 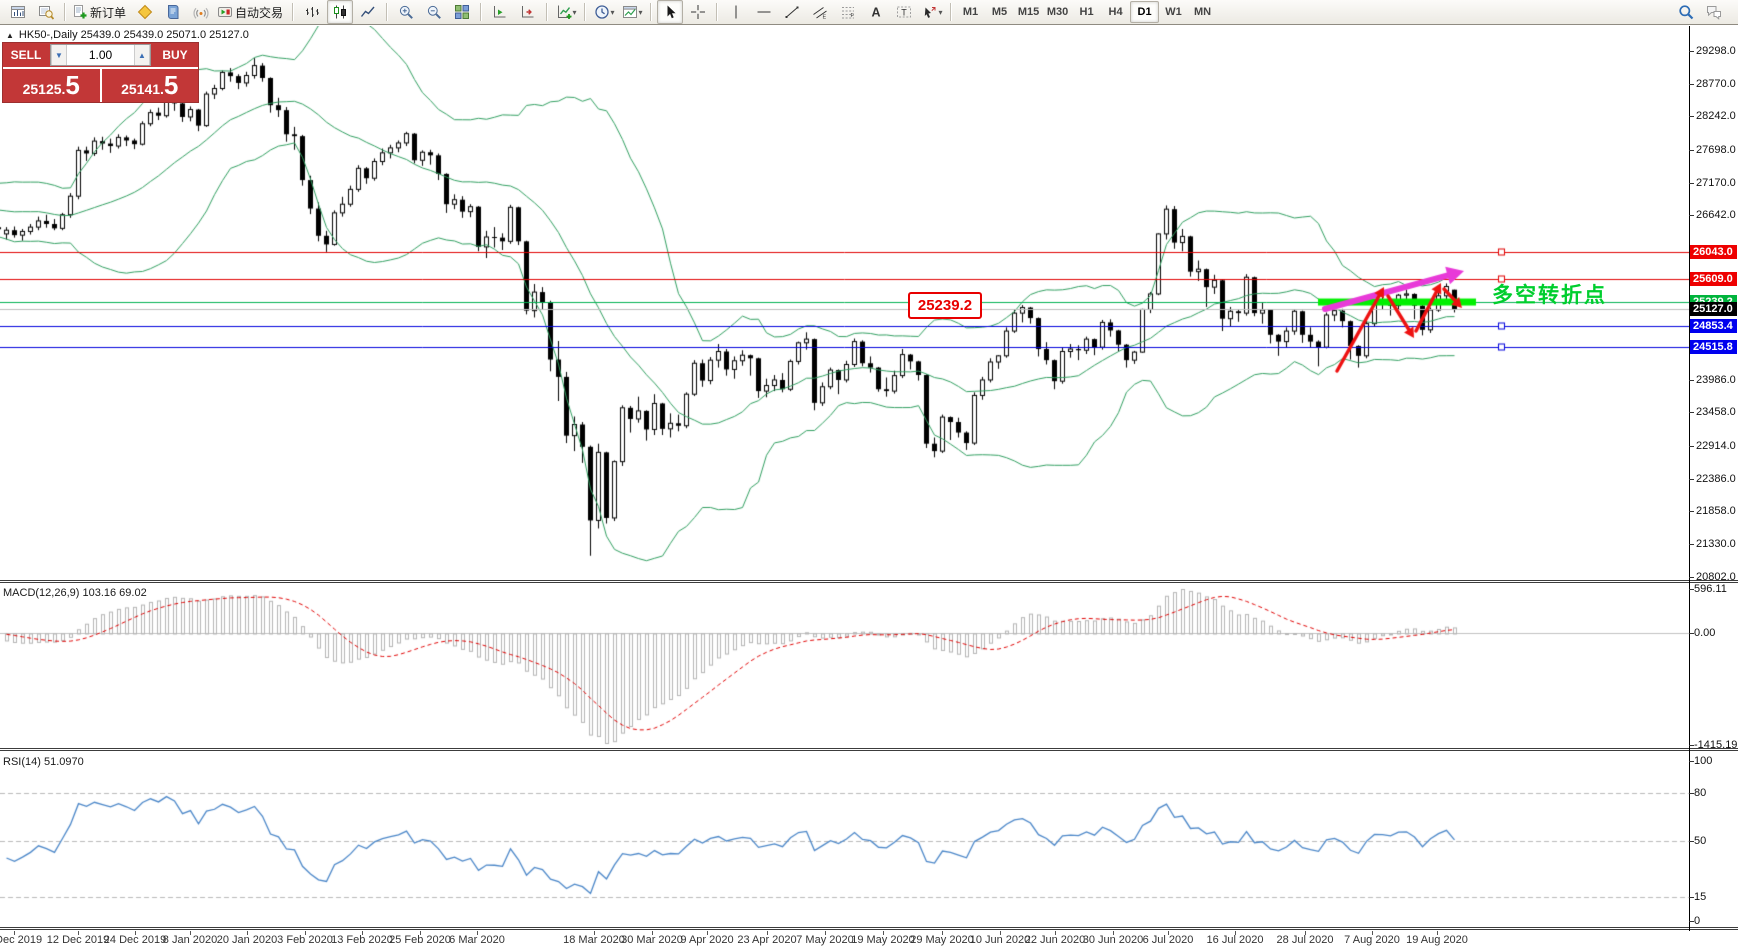 What do you see at coordinates (736, 12) in the screenshot?
I see `vline-button` at bounding box center [736, 12].